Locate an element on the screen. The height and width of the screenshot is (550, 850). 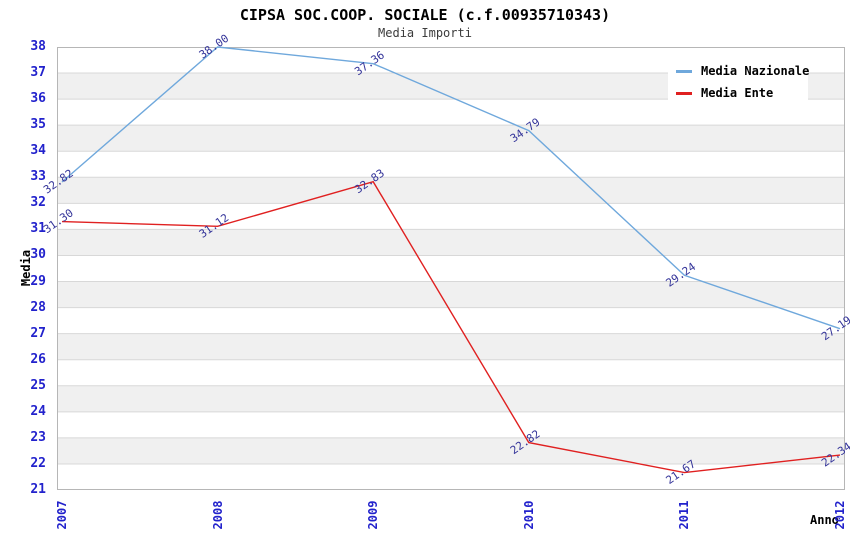
y-tick-label: 29 is located at coordinates (38, 281).